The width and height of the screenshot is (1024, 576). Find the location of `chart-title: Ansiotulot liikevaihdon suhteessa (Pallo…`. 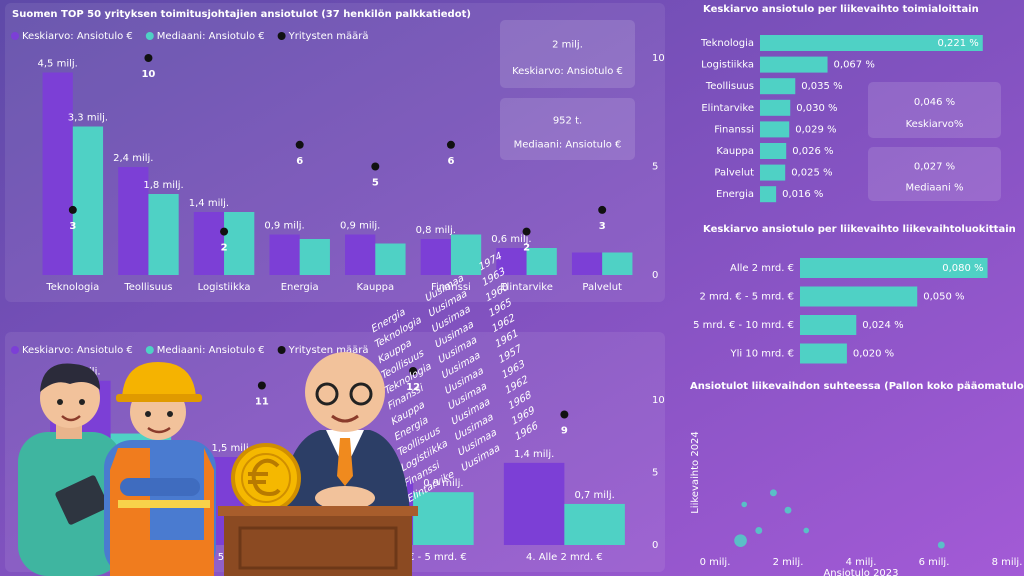

chart-title: Ansiotulot liikevaihdon suhteessa (Pallo… is located at coordinates (857, 386).